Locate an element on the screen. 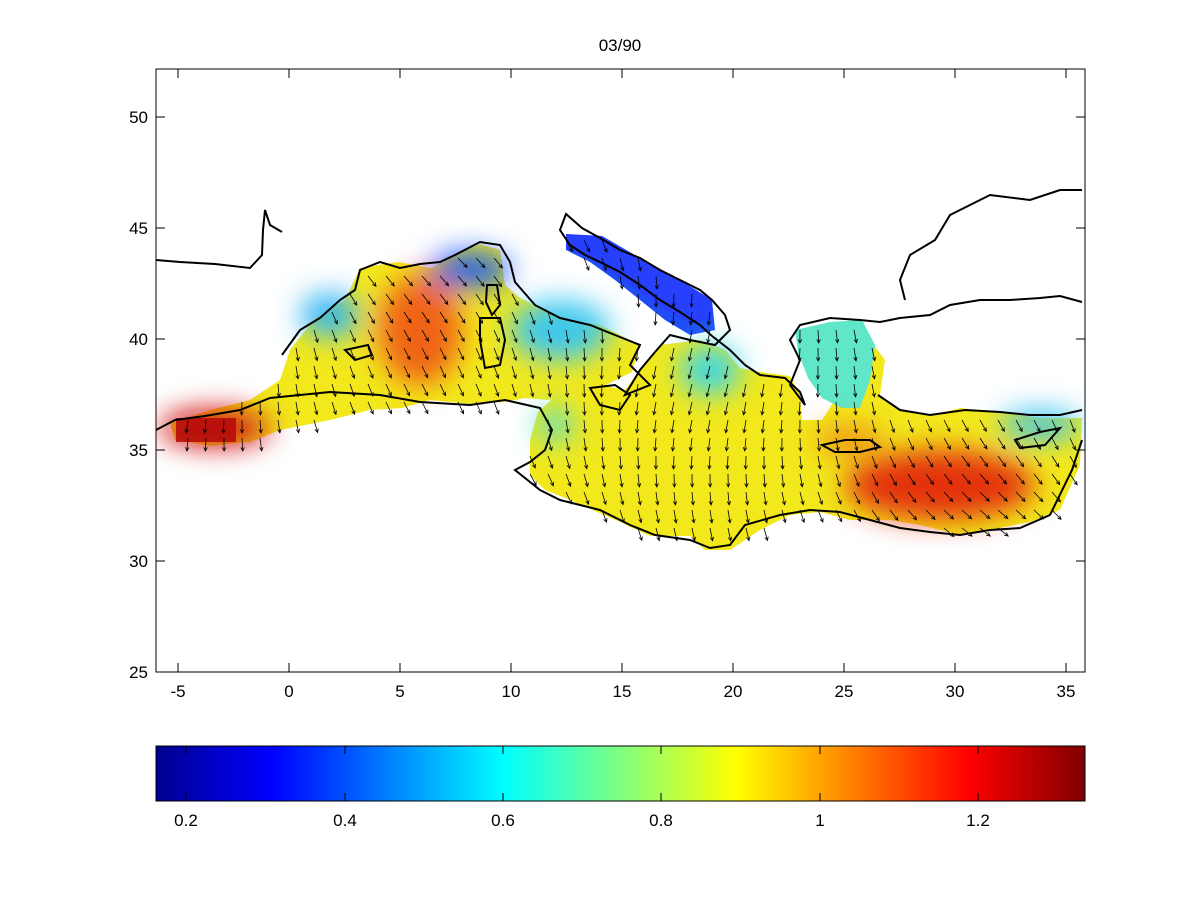 The image size is (1200, 901). x-tick-label: 5 is located at coordinates (399, 691).